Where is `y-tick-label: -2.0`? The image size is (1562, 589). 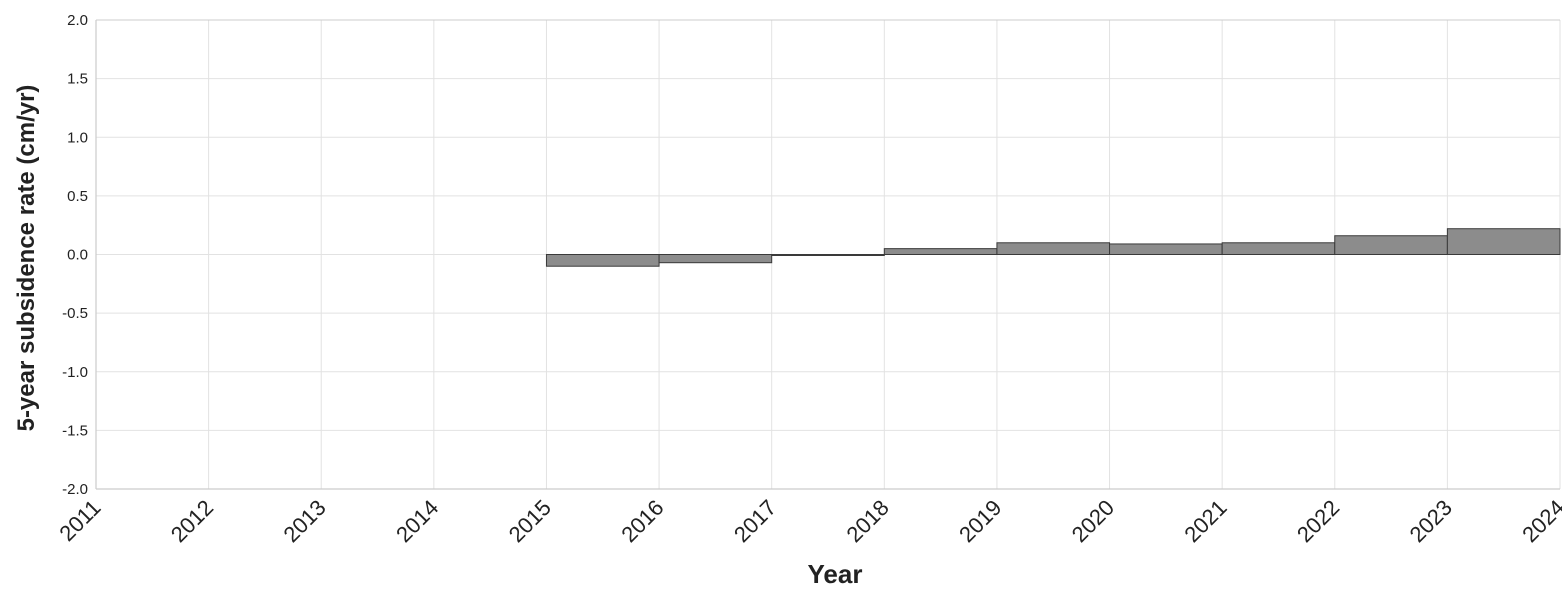 y-tick-label: -2.0 is located at coordinates (75, 489).